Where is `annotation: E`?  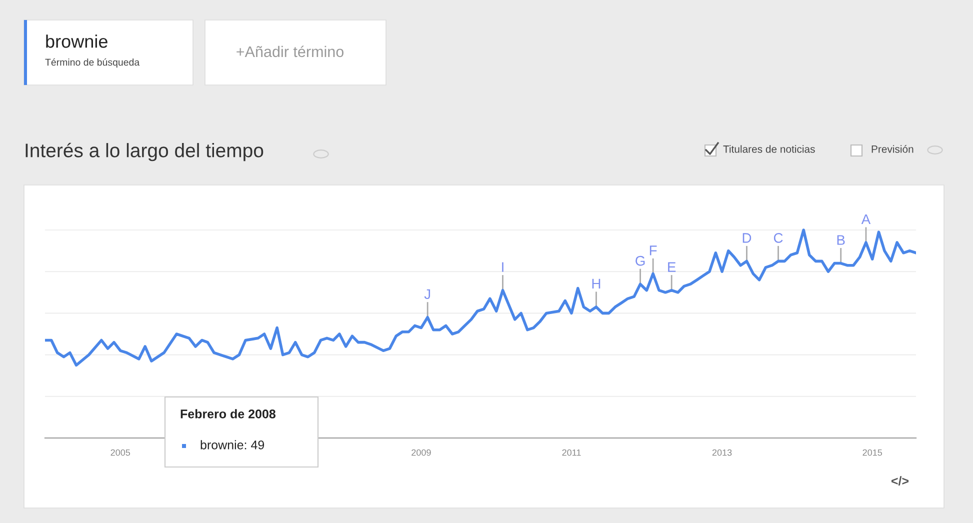 annotation: E is located at coordinates (672, 267).